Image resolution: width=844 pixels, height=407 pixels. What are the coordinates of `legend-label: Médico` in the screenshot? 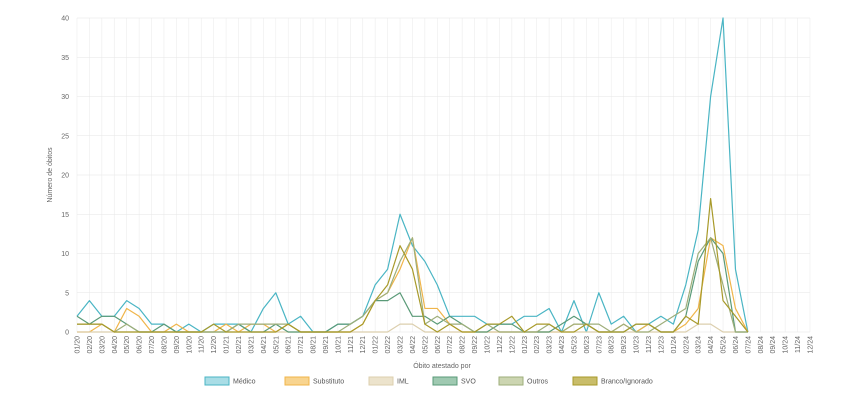 It's located at (244, 382).